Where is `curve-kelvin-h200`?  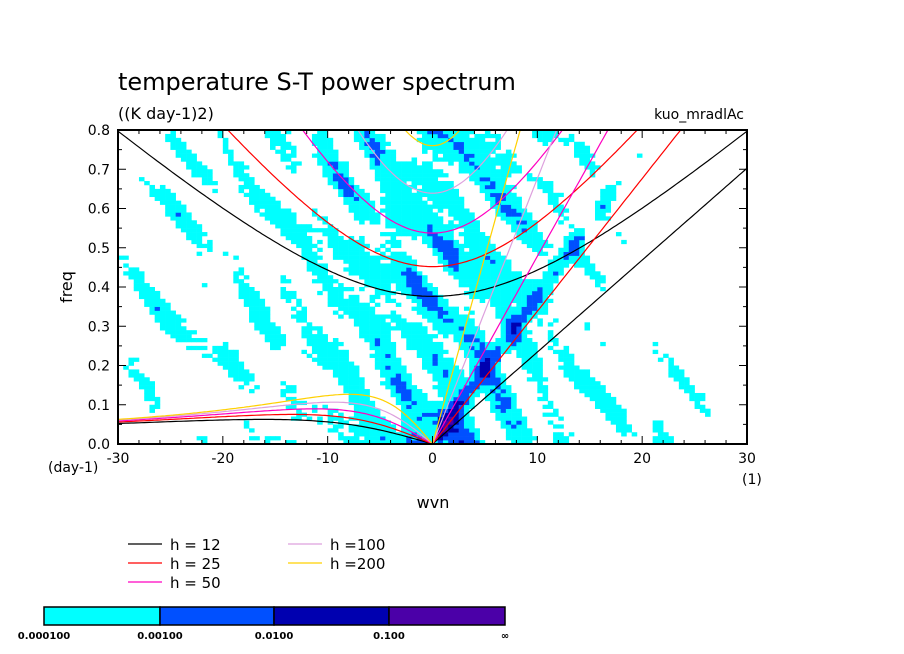 curve-kelvin-h200 is located at coordinates (476, 287).